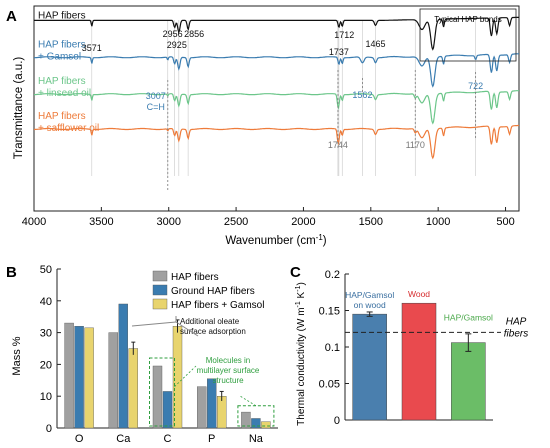 Image resolution: width=550 pixels, height=448 pixels. I want to click on series-label-1-0: HAP fibers, so click(62, 44).